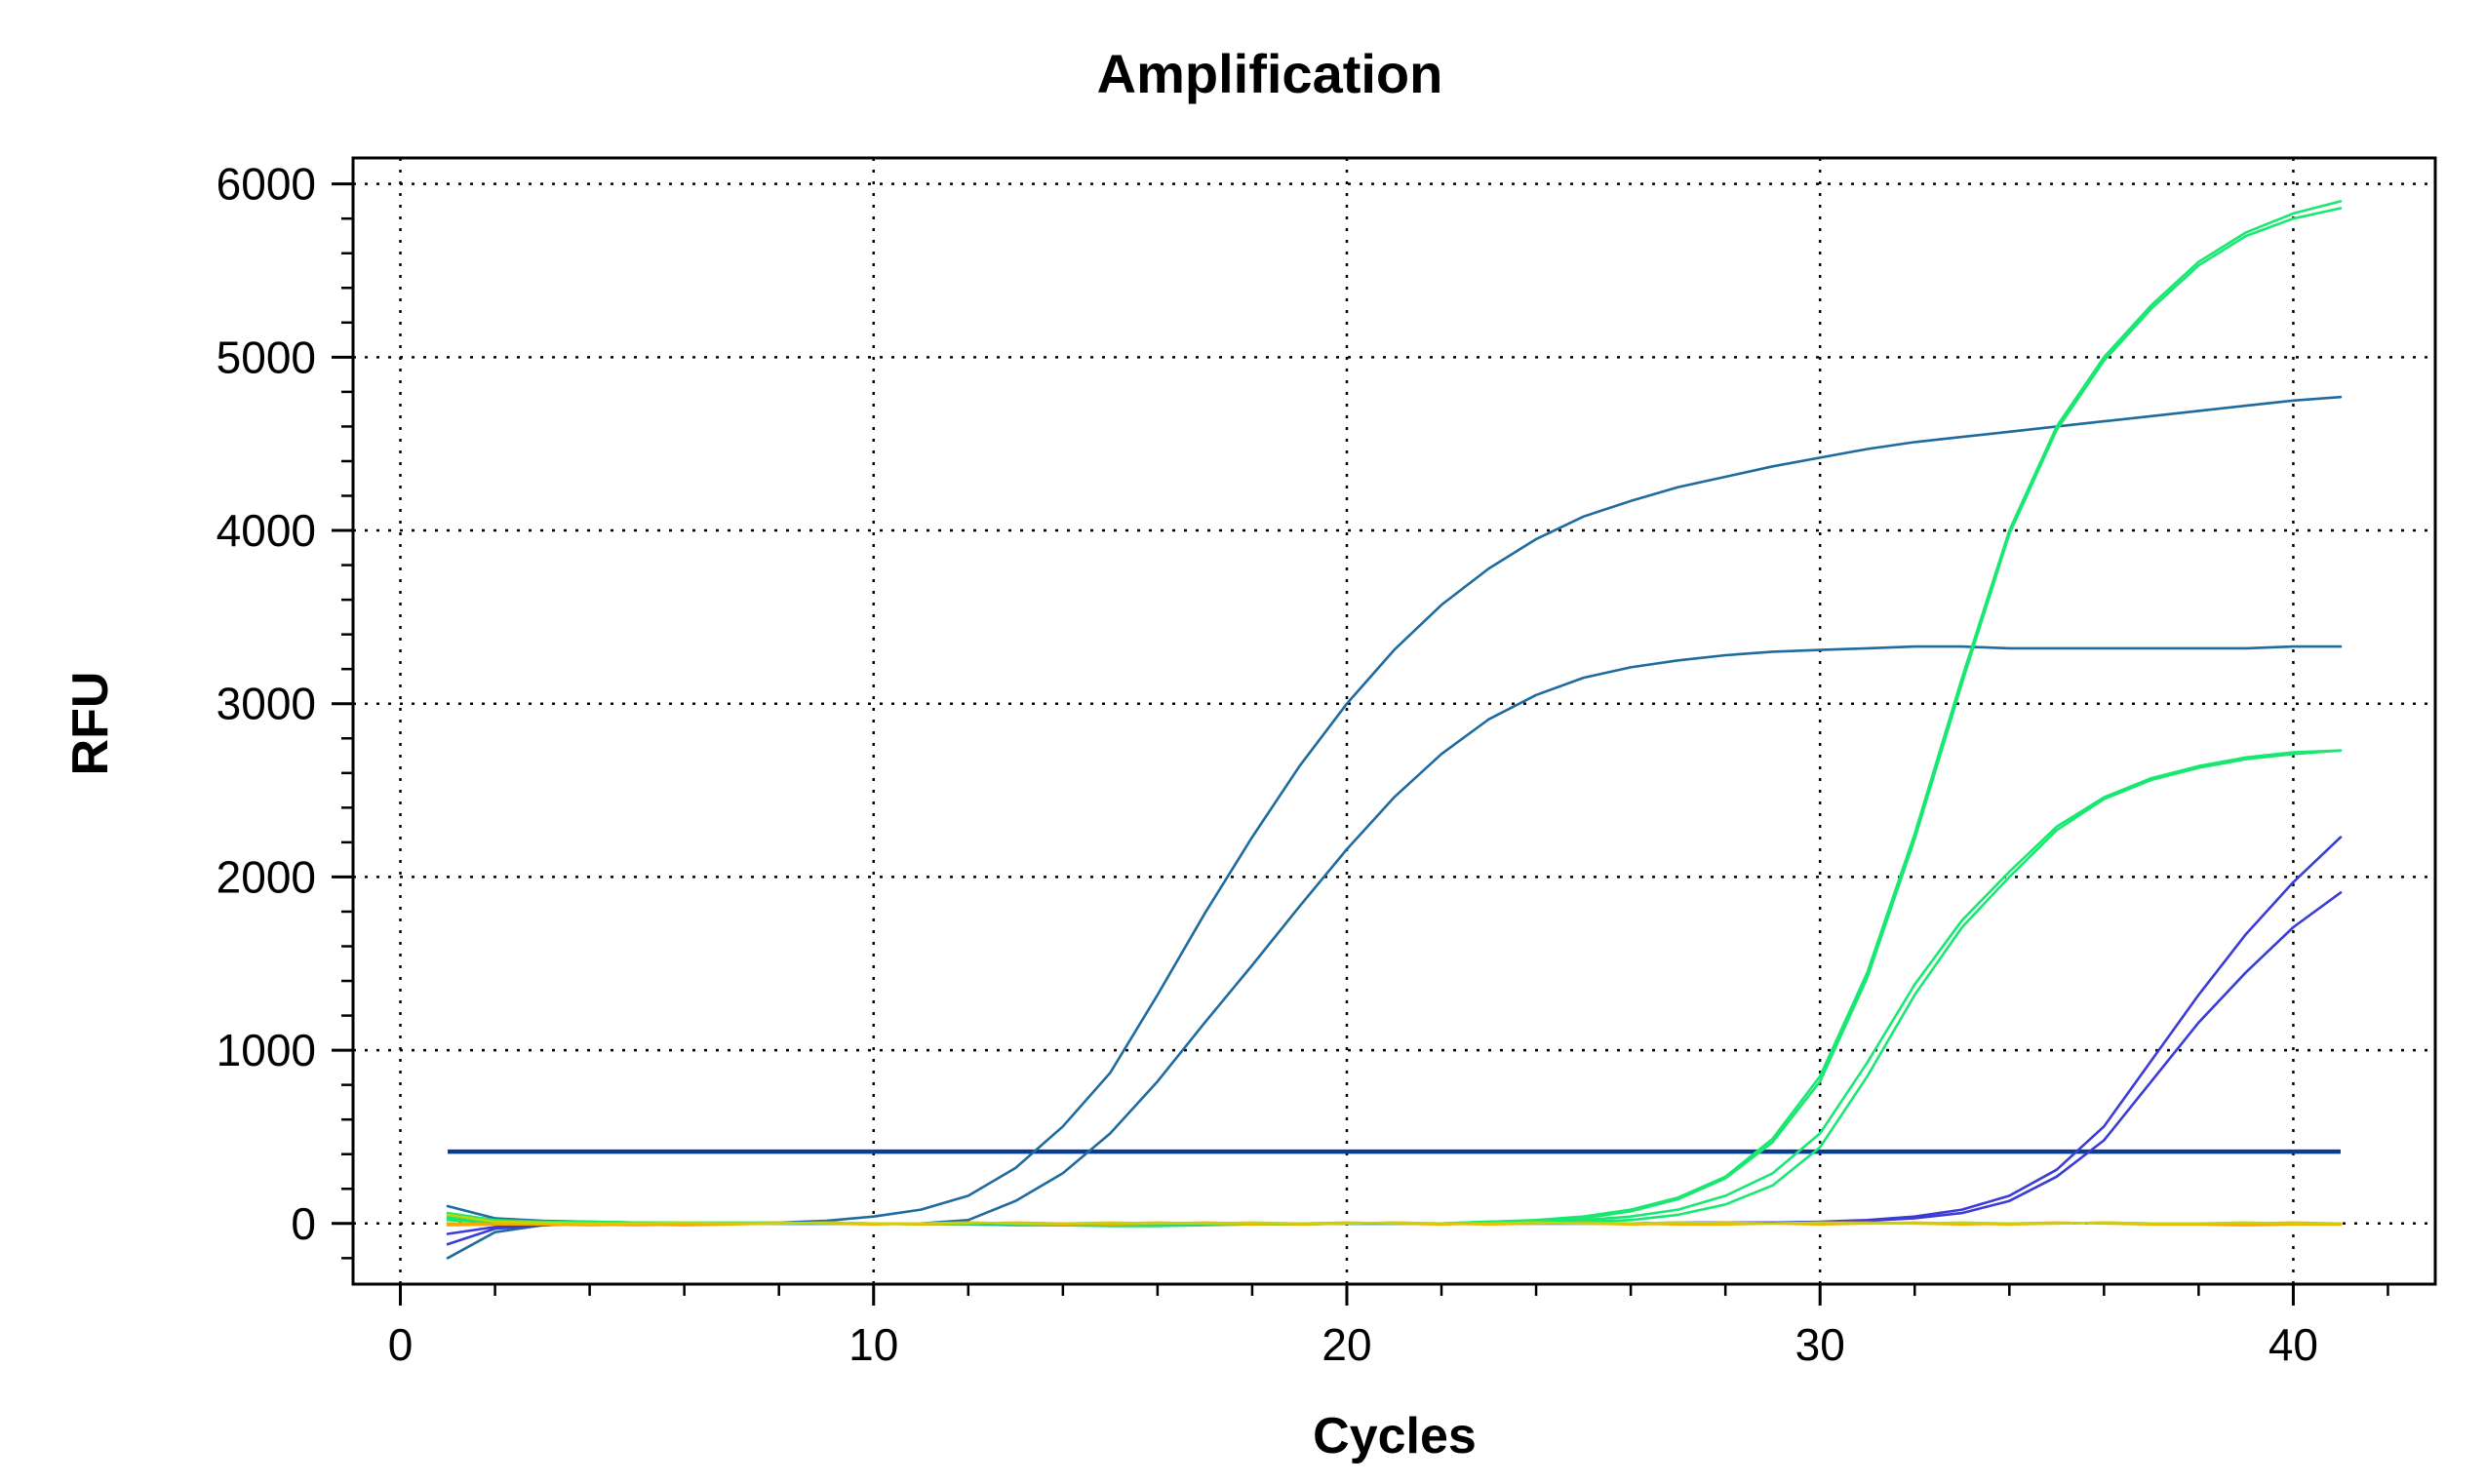 This screenshot has width=2485, height=1484. What do you see at coordinates (266, 876) in the screenshot?
I see `y-tick-label: 2000` at bounding box center [266, 876].